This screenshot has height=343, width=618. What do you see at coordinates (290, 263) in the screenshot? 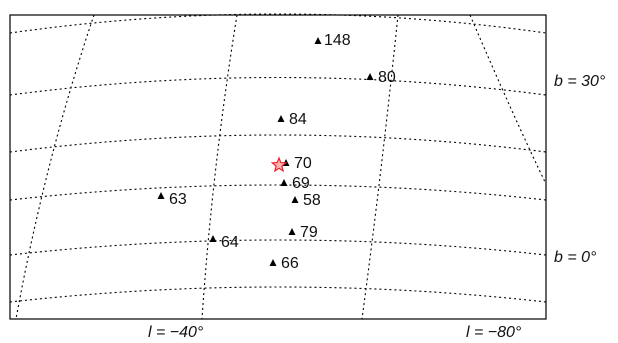
I see `source-label-66: 66` at bounding box center [290, 263].